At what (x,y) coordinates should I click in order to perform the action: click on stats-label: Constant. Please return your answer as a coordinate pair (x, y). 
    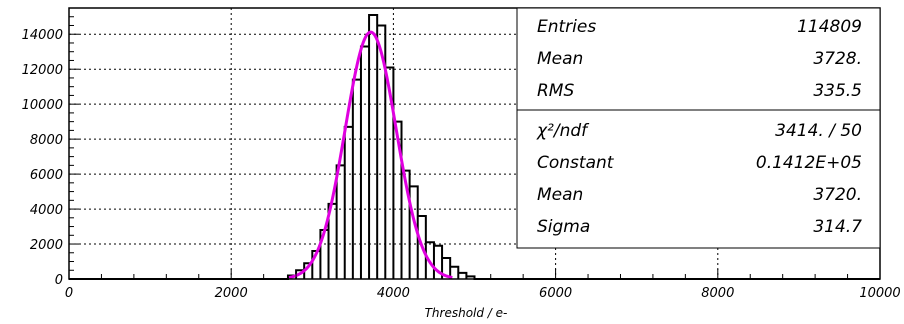
    Looking at the image, I should click on (576, 163).